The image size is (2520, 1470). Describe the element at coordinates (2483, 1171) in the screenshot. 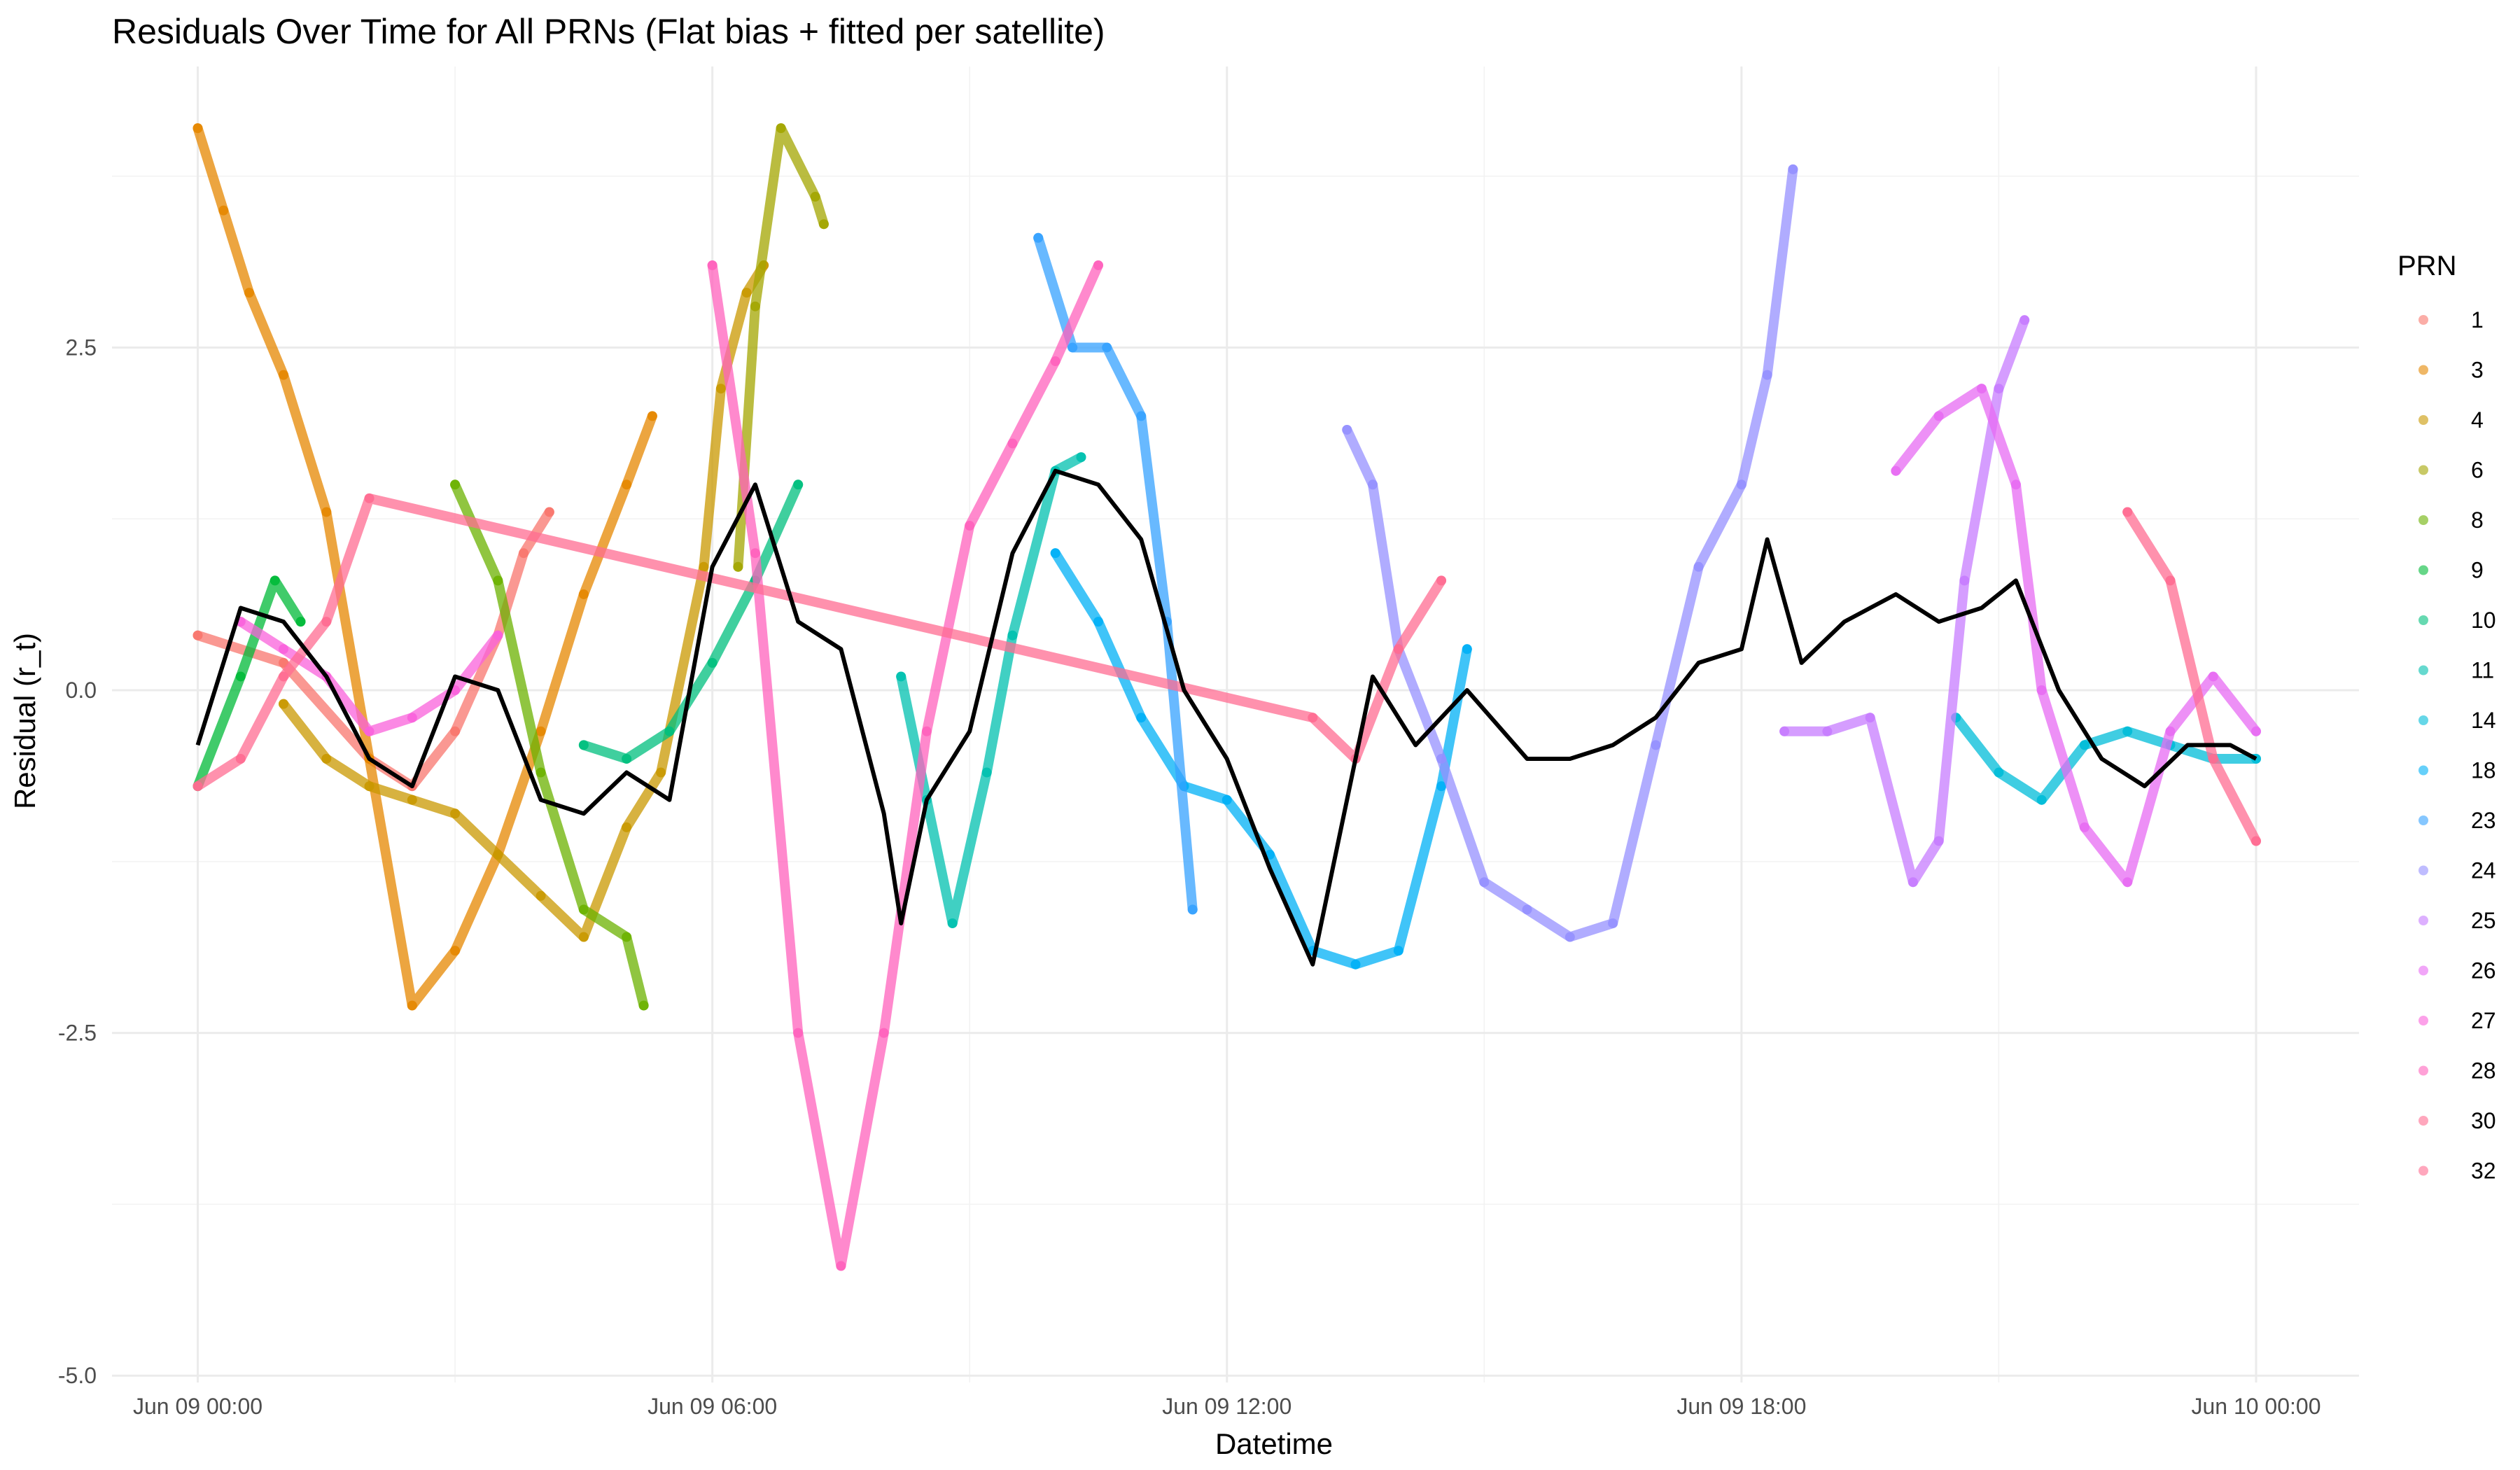

I see `legend-label: 32` at that location.